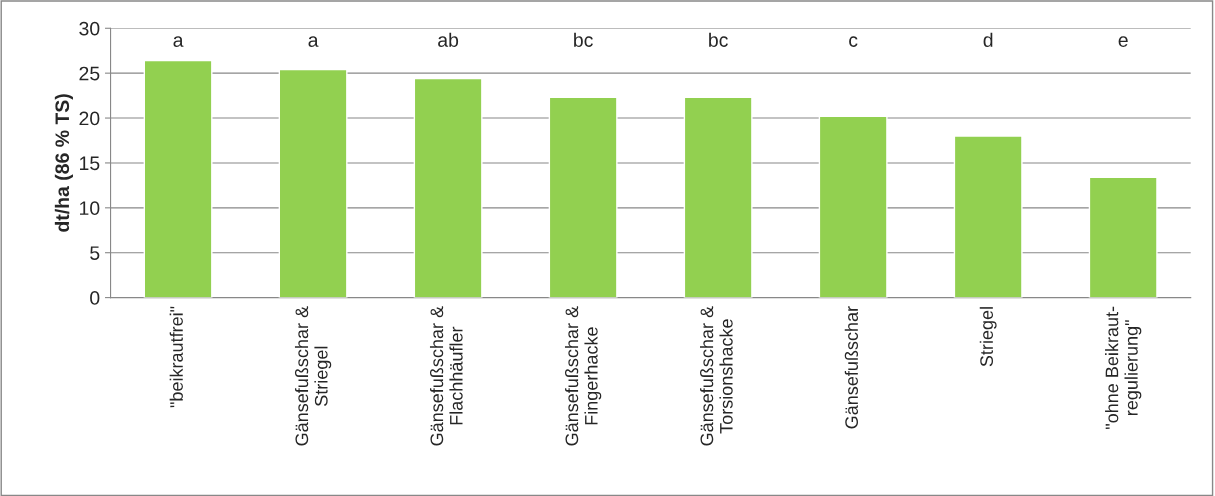 The image size is (1215, 496). I want to click on y-tick-label: 10, so click(90, 208).